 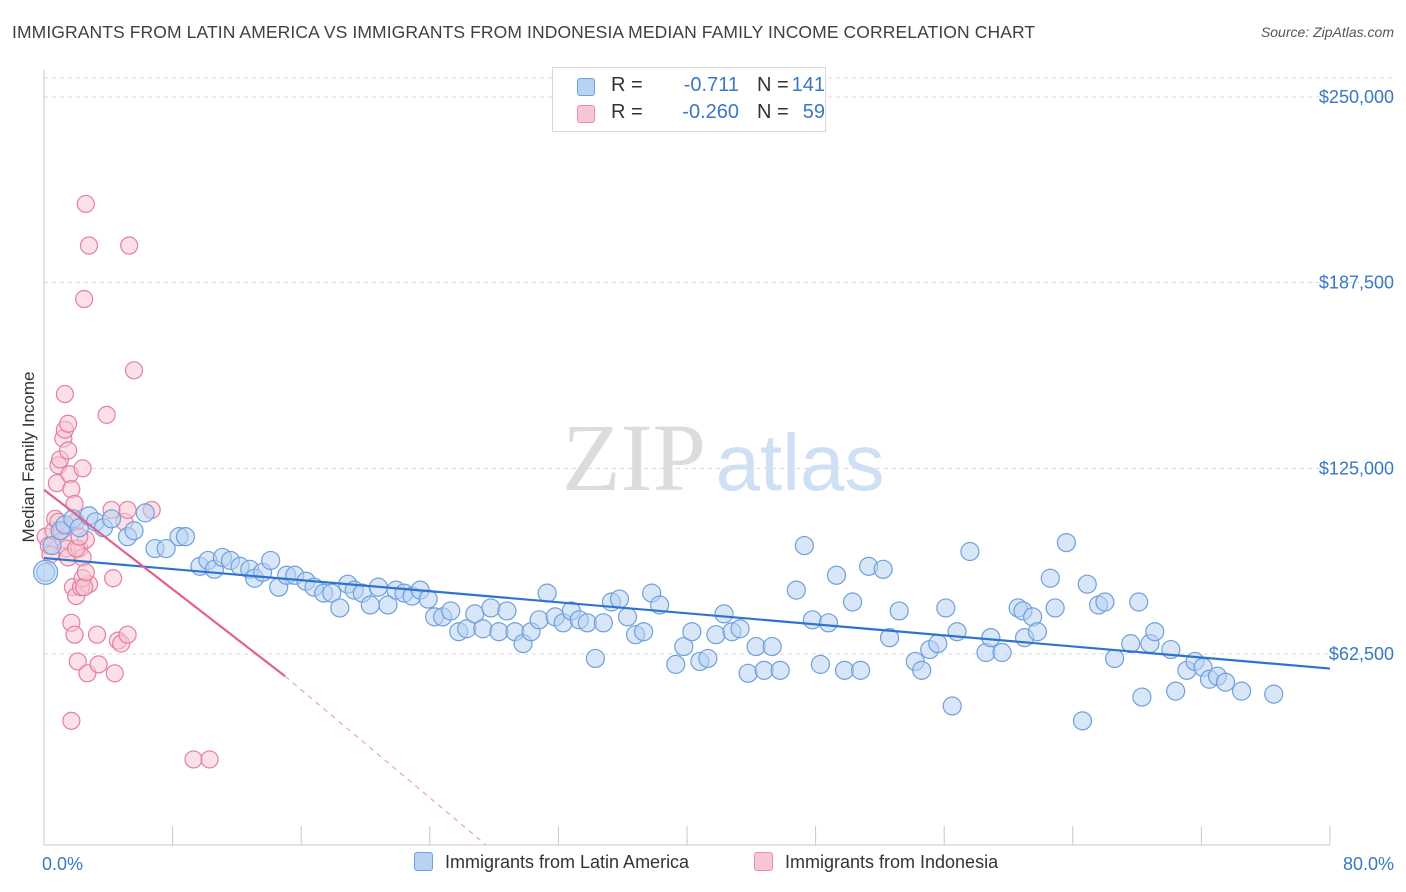 I want to click on correlation-legend: R = -0.711 N = 141 R = -0.260 N = 59, so click(x=689, y=99).